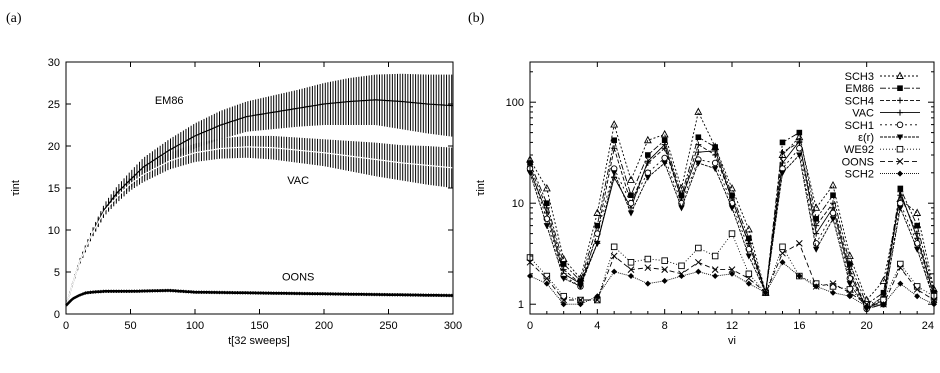 This screenshot has height=373, width=940. Describe the element at coordinates (900, 149) in the screenshot. I see `point-legend-we92` at that location.